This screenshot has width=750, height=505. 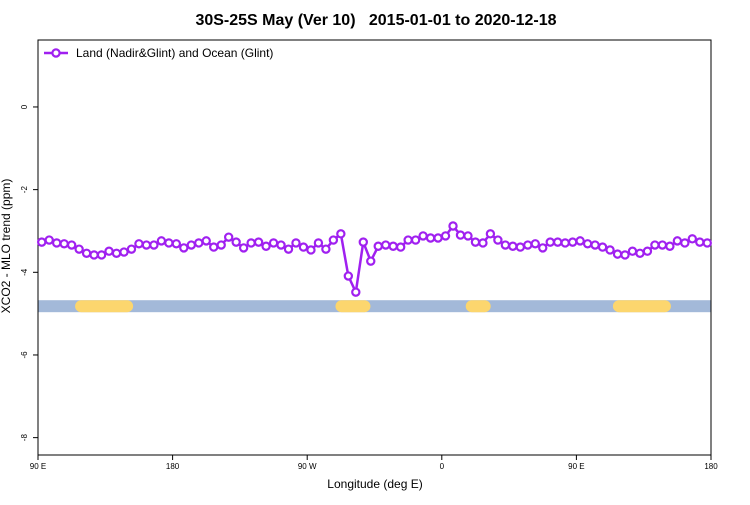 I want to click on y-tick-label: 0, so click(x=24, y=106).